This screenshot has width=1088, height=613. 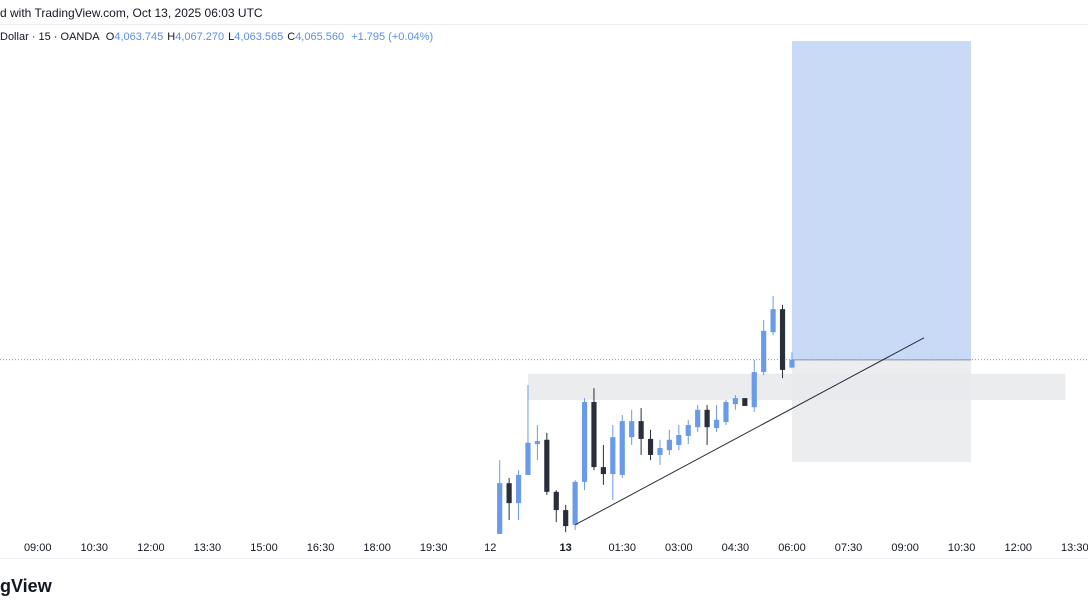 What do you see at coordinates (544, 585) in the screenshot?
I see `footer: gView` at bounding box center [544, 585].